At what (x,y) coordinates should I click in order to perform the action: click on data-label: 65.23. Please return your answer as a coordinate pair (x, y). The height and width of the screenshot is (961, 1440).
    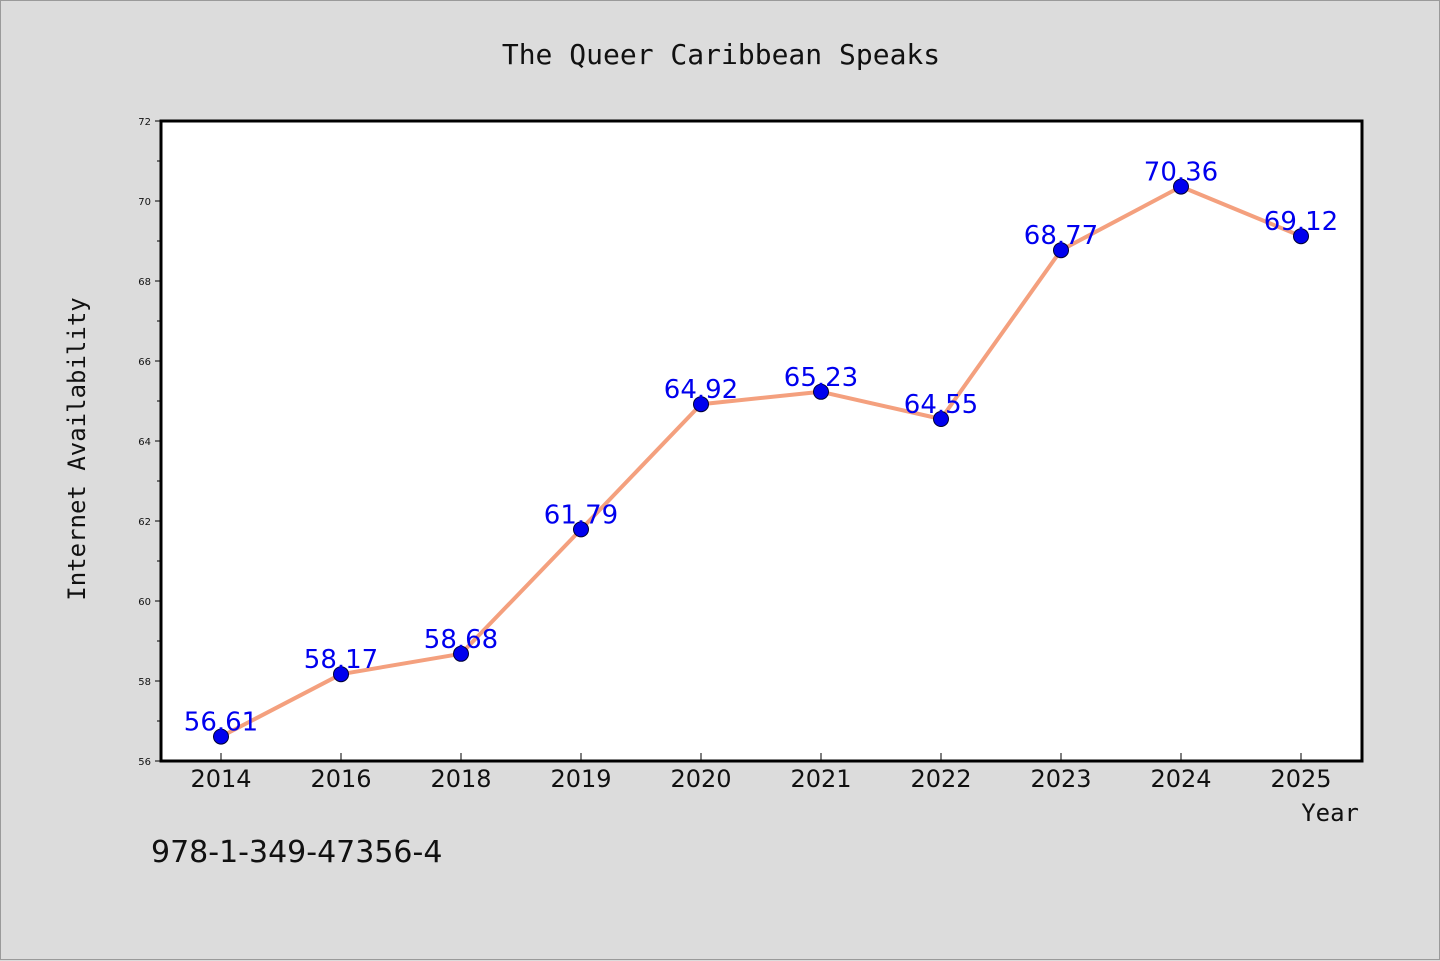
    Looking at the image, I should click on (821, 378).